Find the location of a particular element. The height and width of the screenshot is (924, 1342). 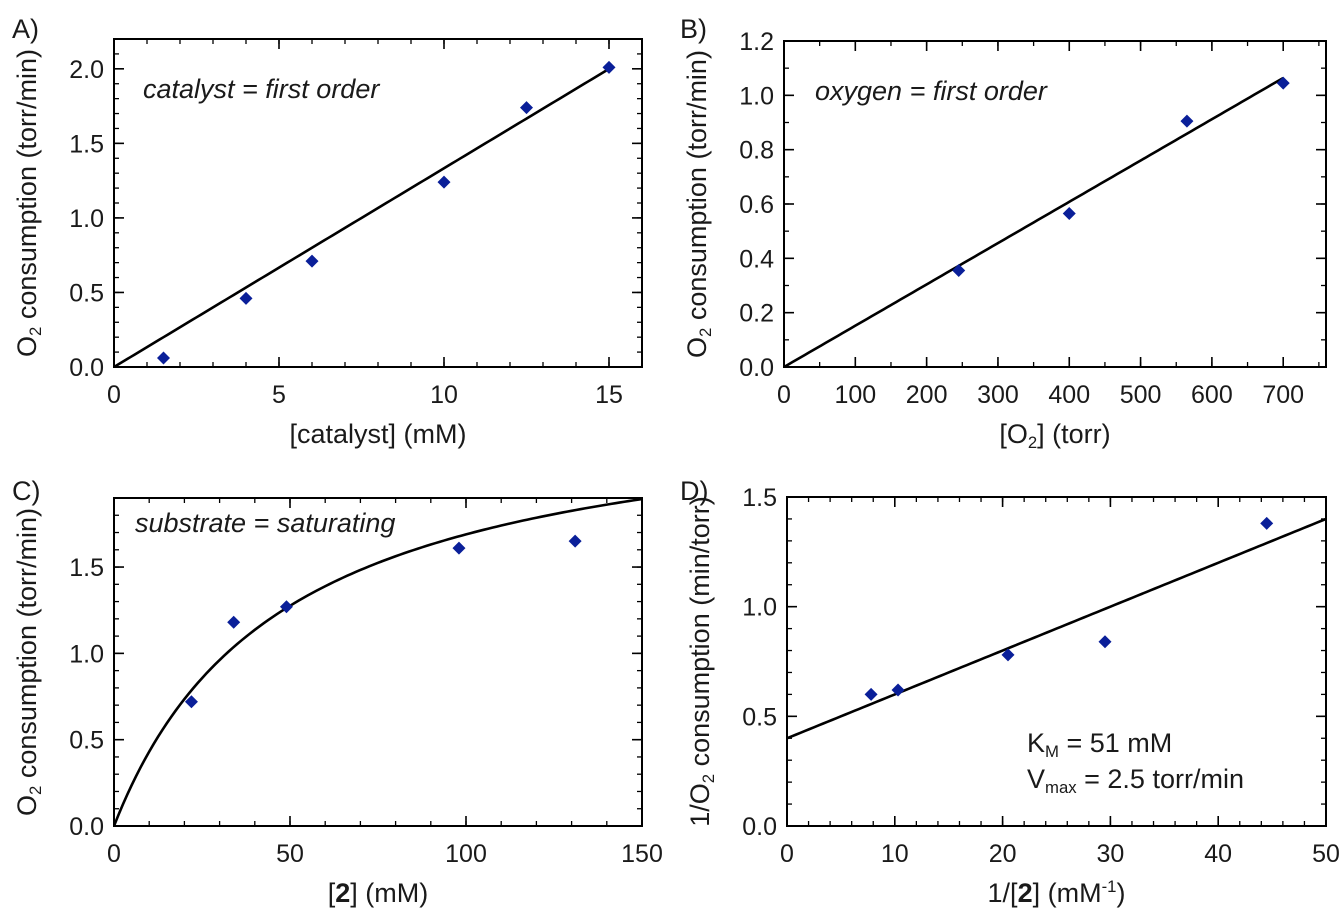

x-tick-label: 400 is located at coordinates (1069, 395).